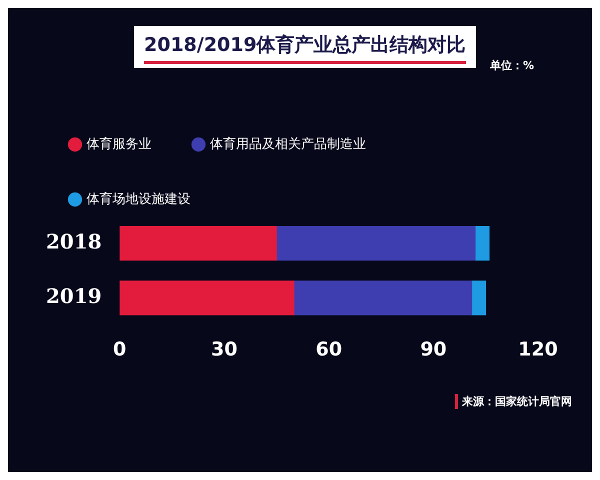 The width and height of the screenshot is (600, 480). I want to click on x-tick-label: 30, so click(224, 349).